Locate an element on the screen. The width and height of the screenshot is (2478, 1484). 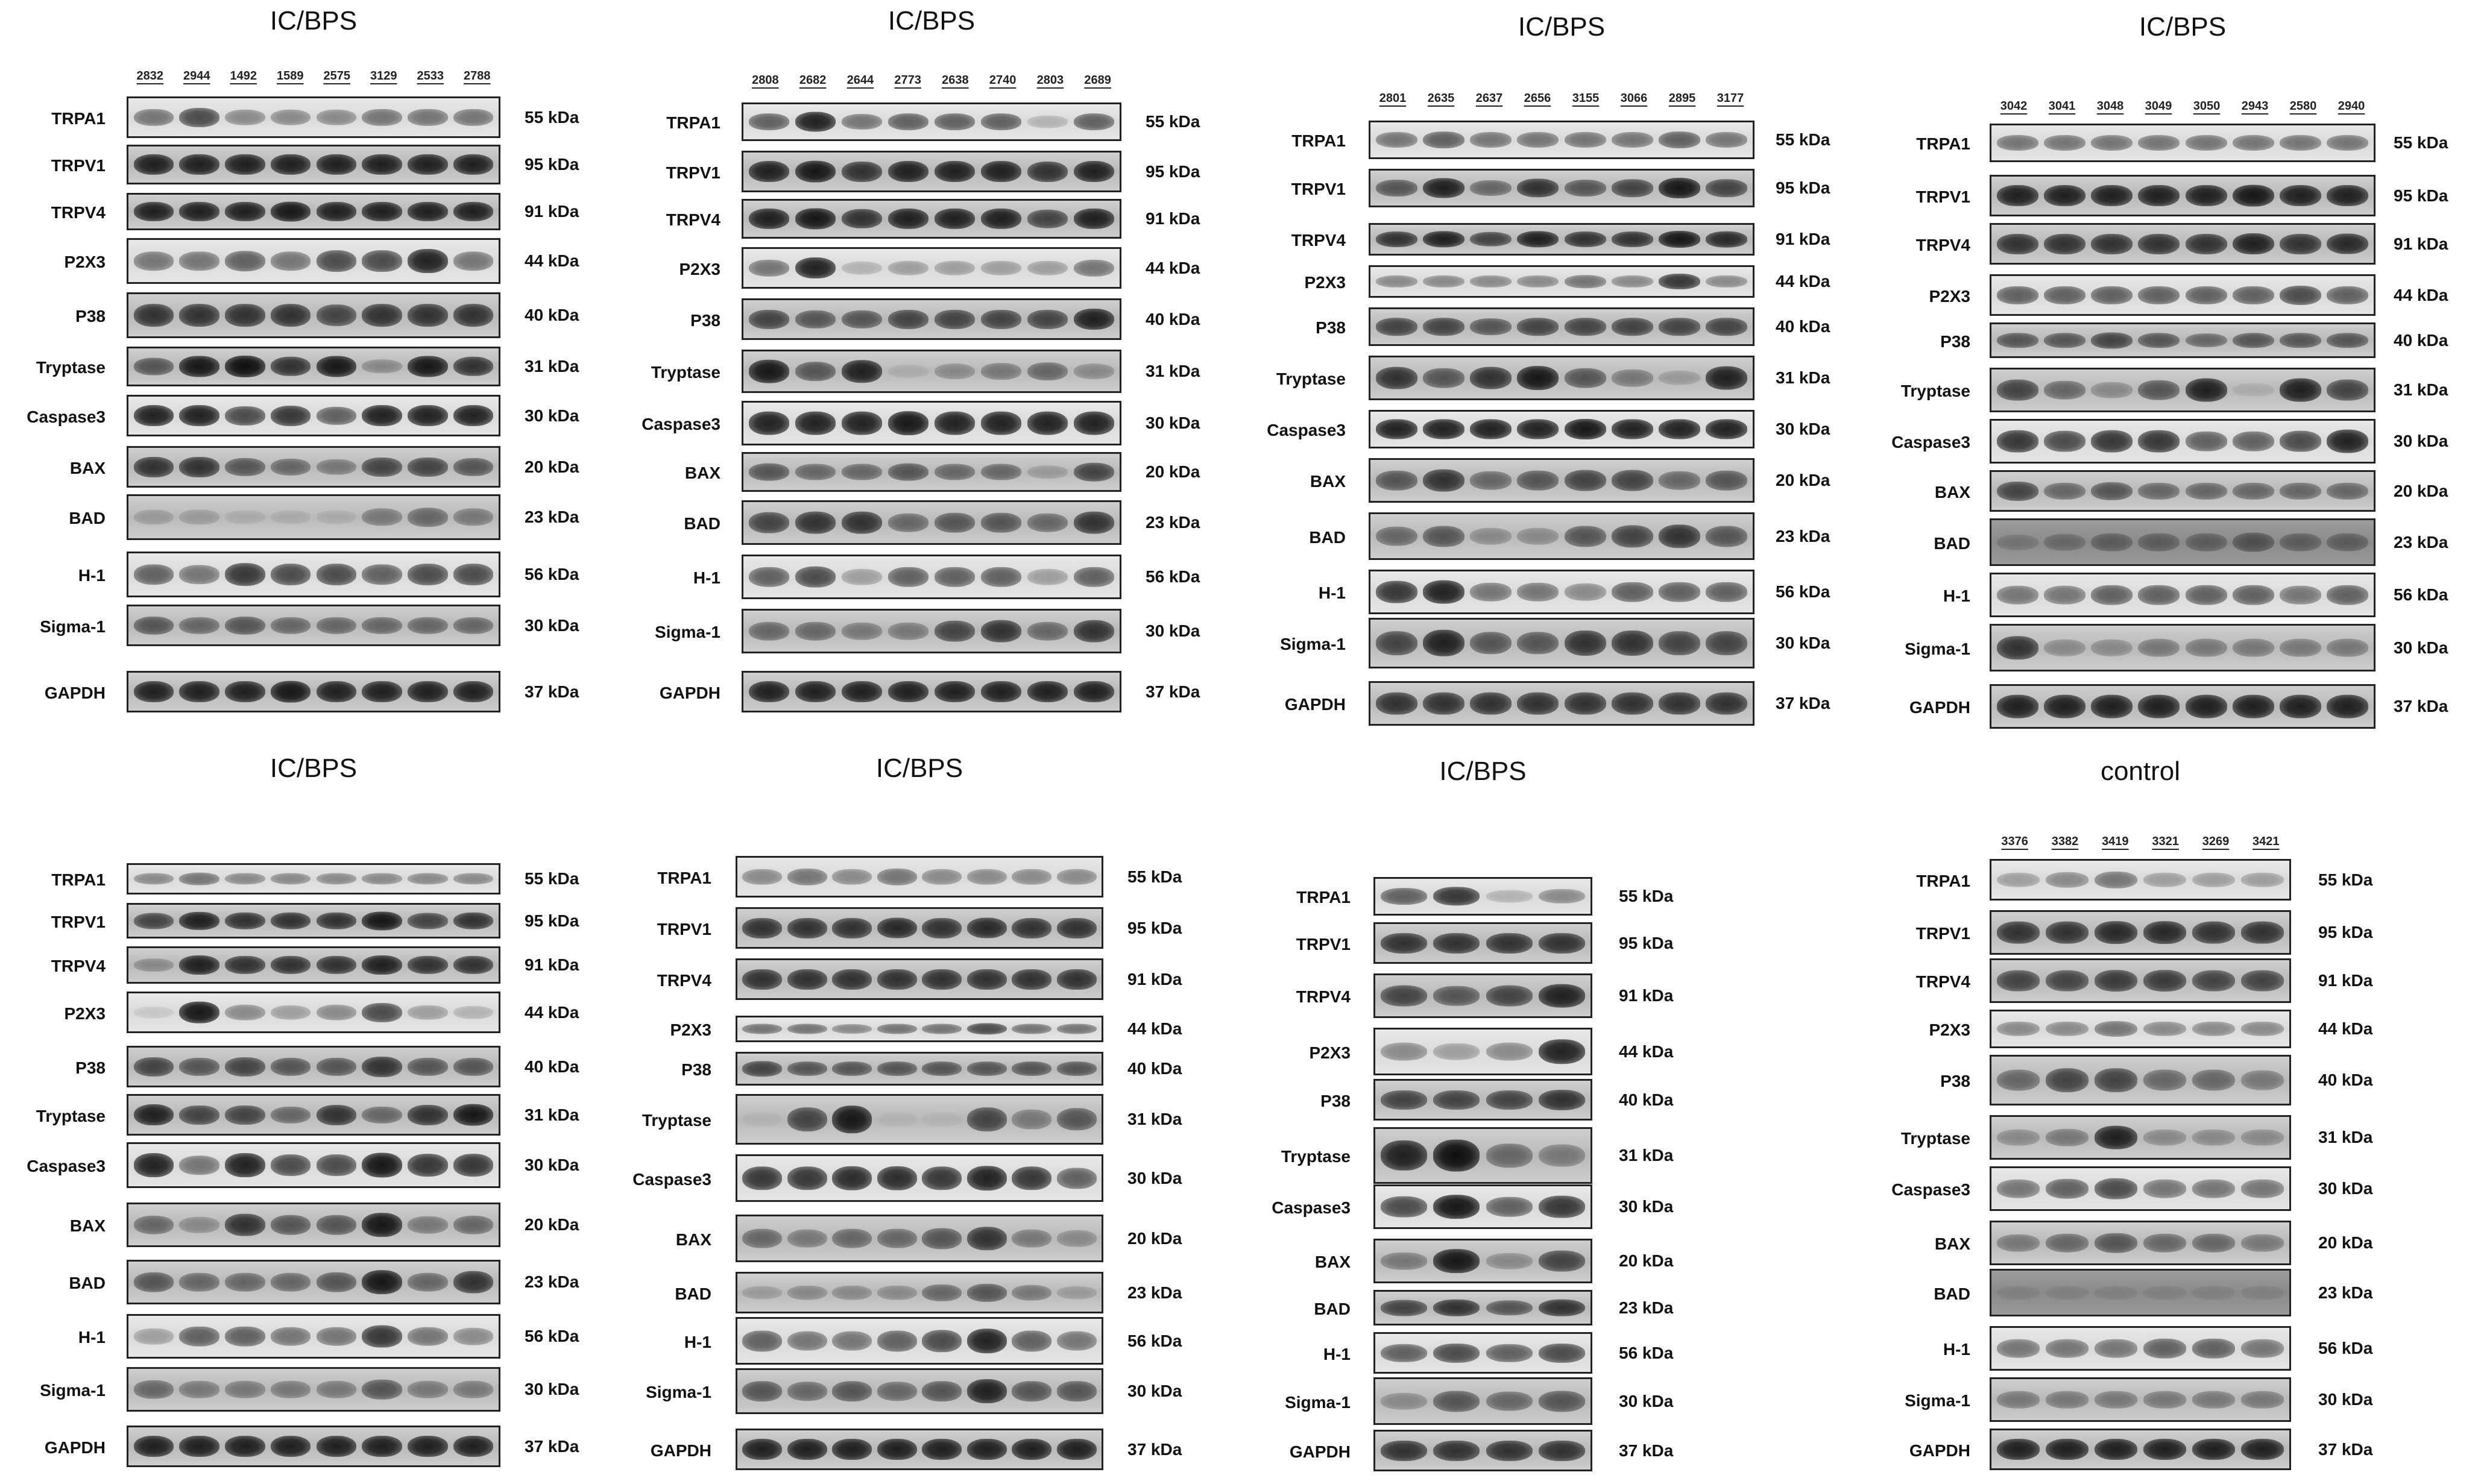
protein-label: P2X3 is located at coordinates (1325, 282).